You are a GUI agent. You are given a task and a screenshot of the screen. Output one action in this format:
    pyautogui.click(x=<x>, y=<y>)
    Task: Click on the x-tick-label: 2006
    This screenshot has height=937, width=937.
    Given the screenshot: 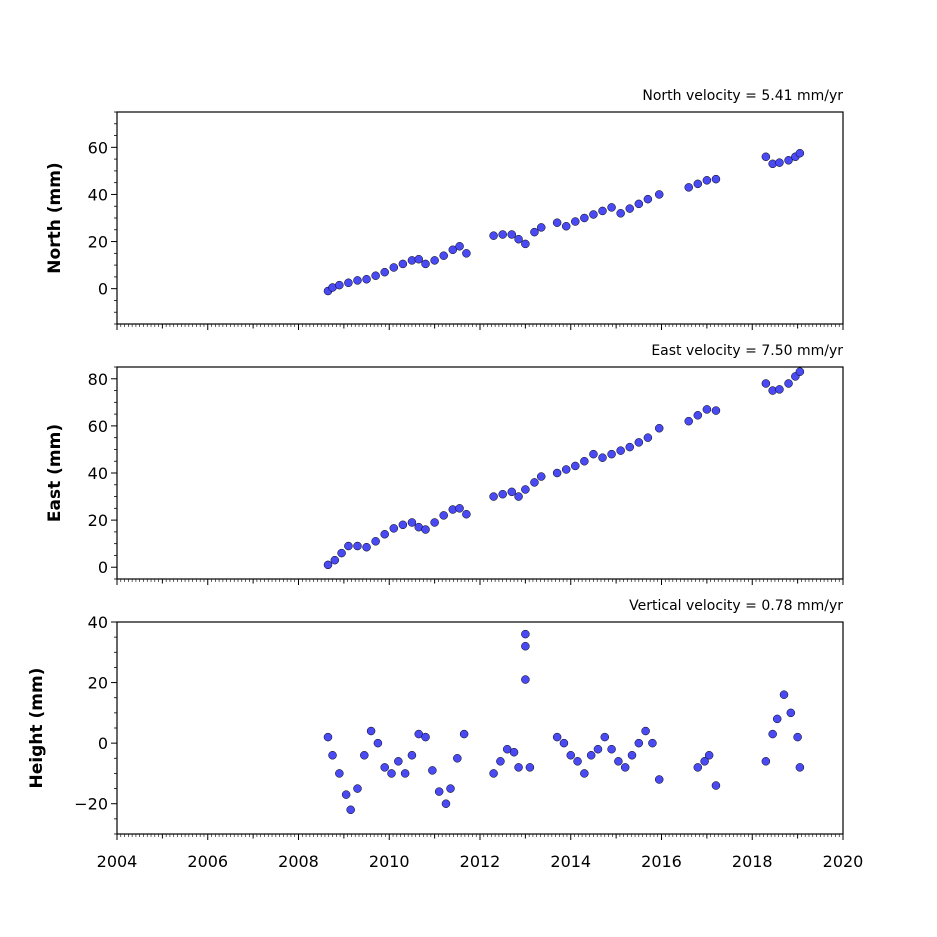 What is the action you would take?
    pyautogui.click(x=207, y=861)
    